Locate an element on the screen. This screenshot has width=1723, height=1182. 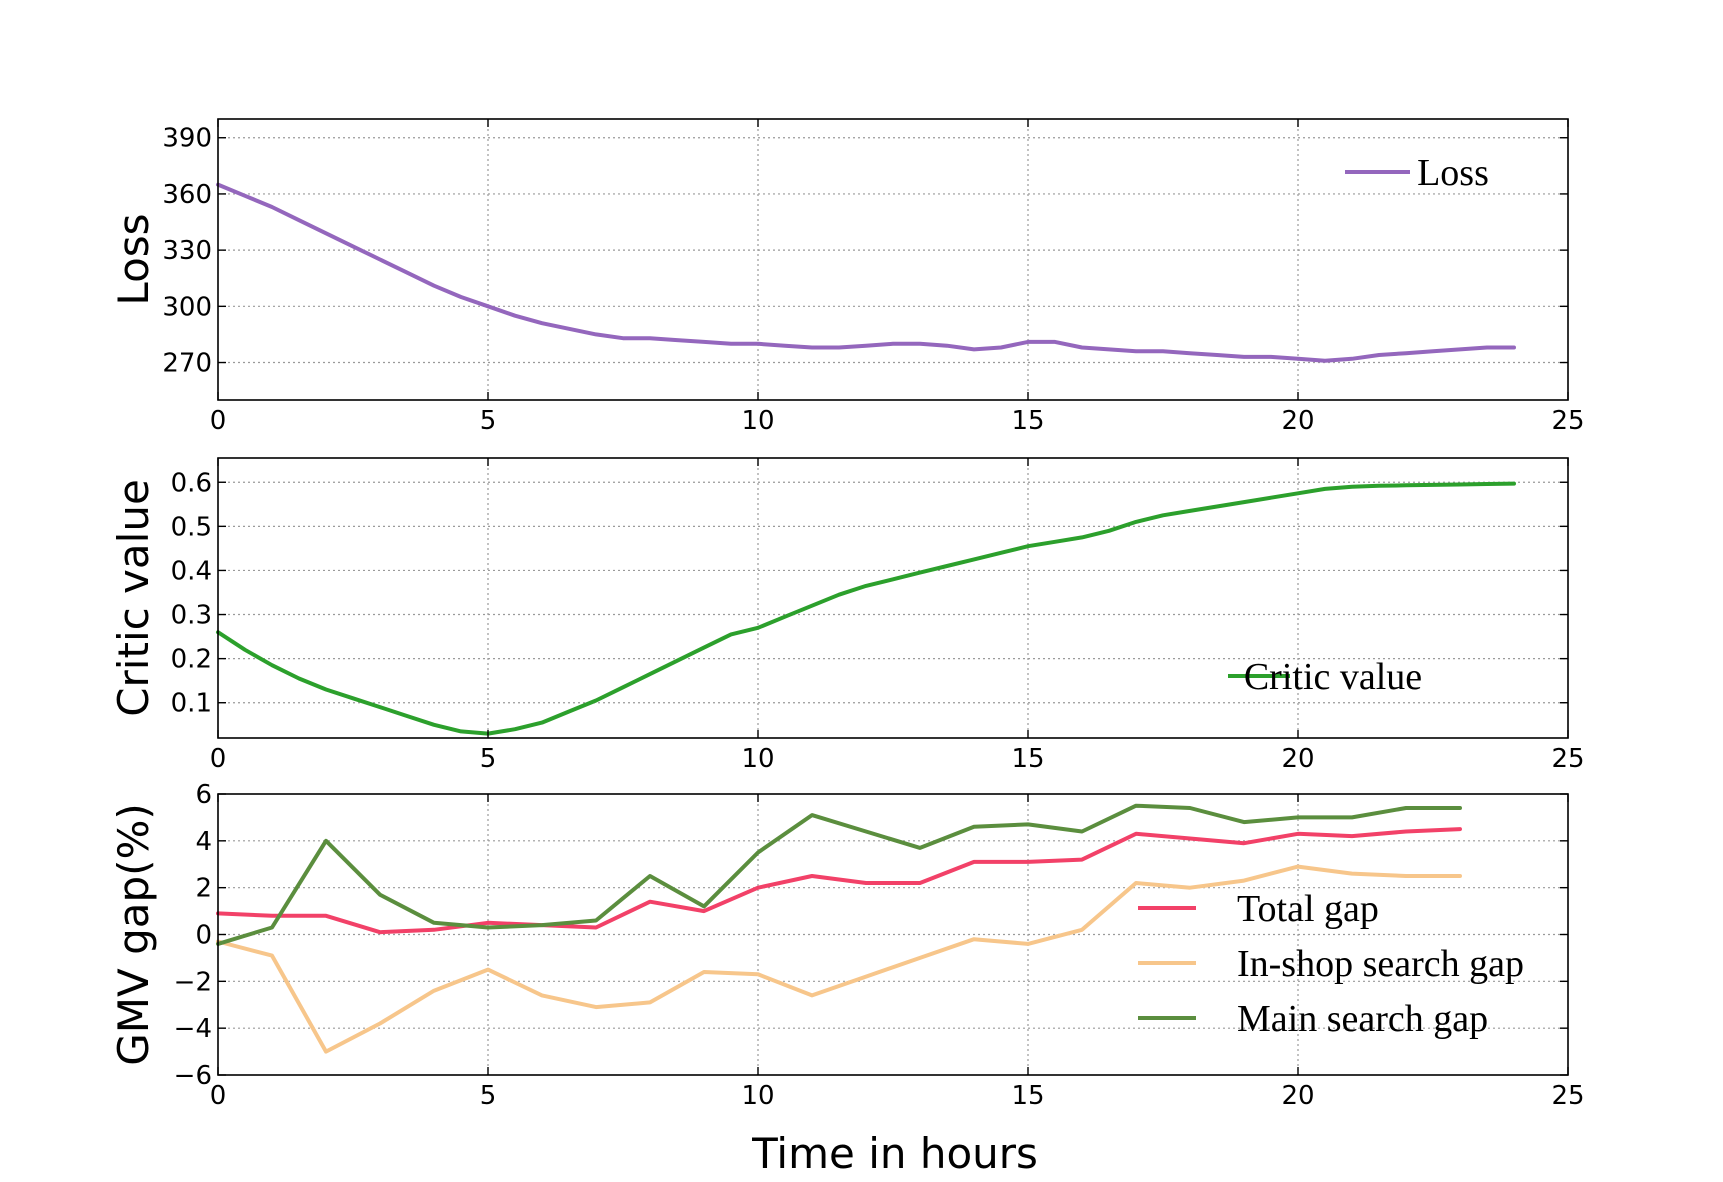
legend-label: Main search gap is located at coordinates (1362, 1019).